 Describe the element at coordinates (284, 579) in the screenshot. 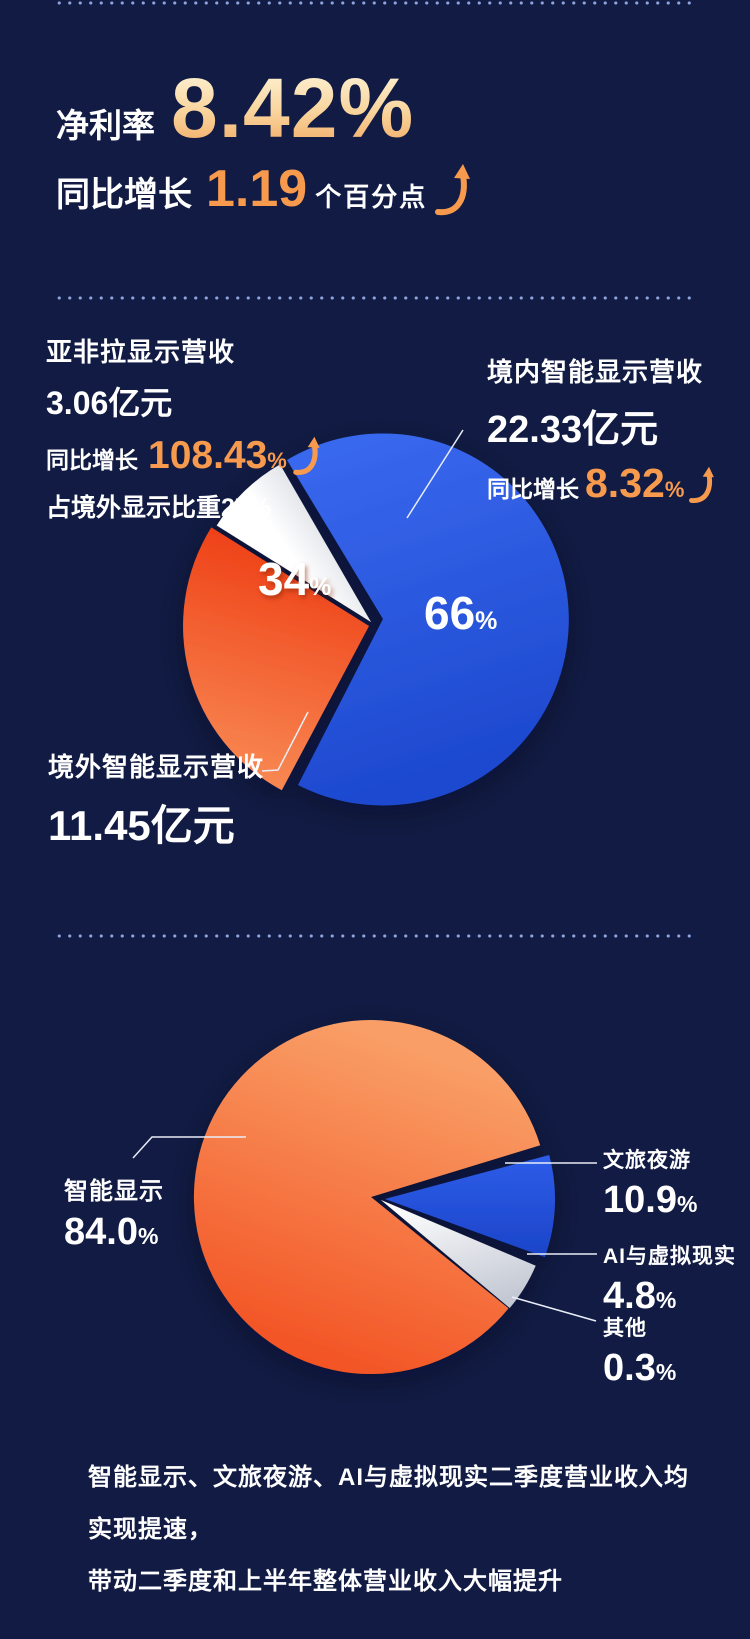

I see `pie1-overseas-pct-value: 34` at that location.